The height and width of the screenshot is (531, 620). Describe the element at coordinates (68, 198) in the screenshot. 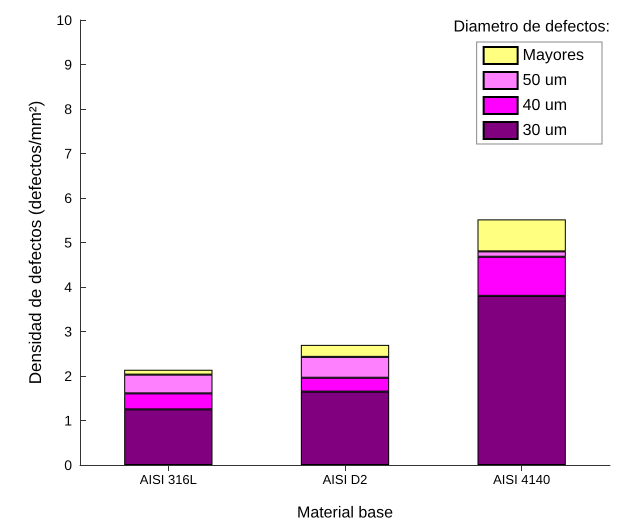

I see `y-tick-label: 6` at that location.